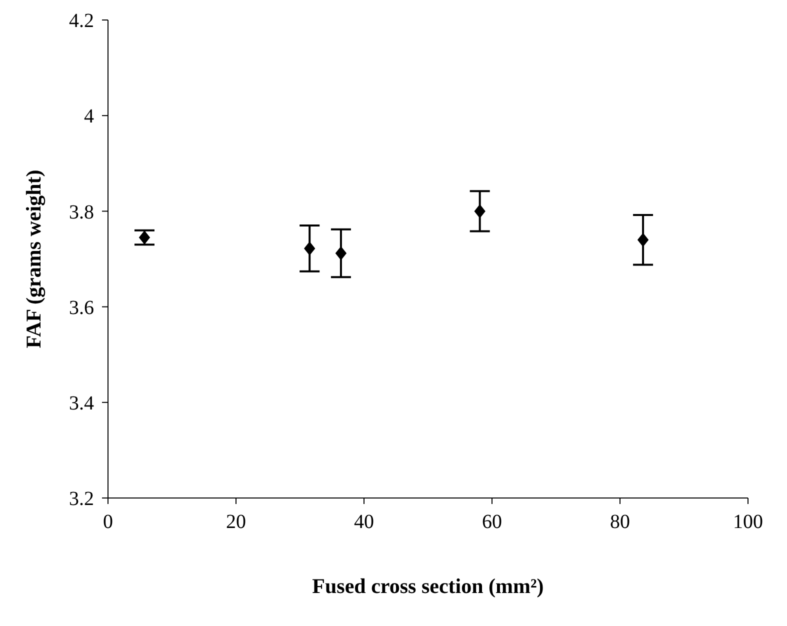 This screenshot has width=787, height=626. I want to click on x-tick-label: 60, so click(492, 522).